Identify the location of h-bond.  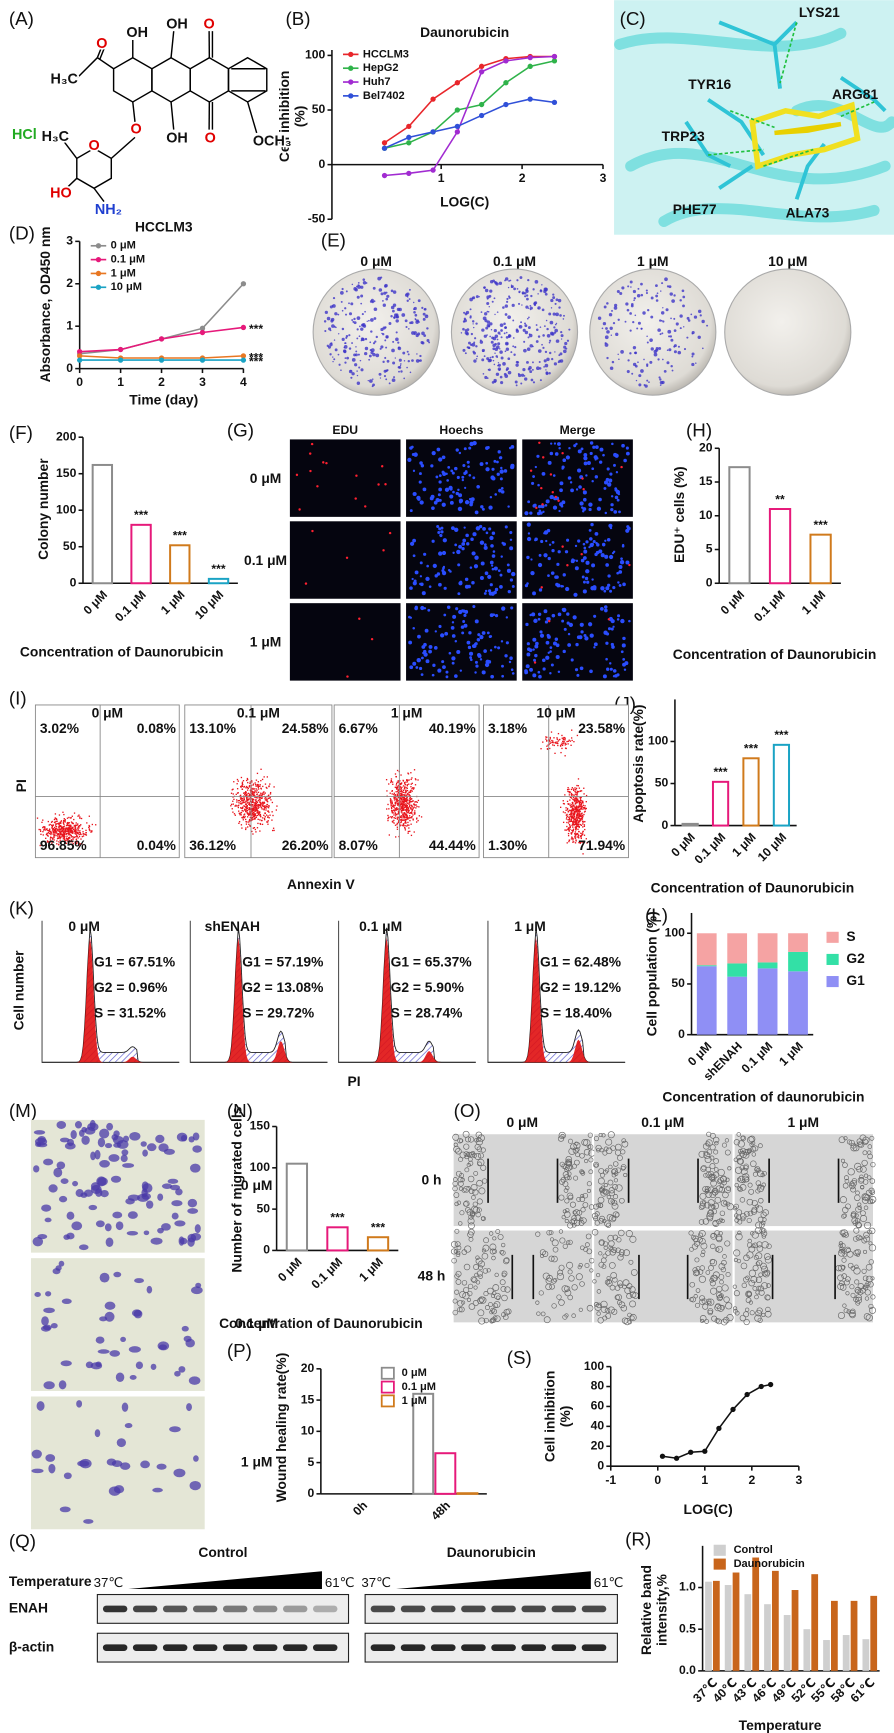
(857, 109).